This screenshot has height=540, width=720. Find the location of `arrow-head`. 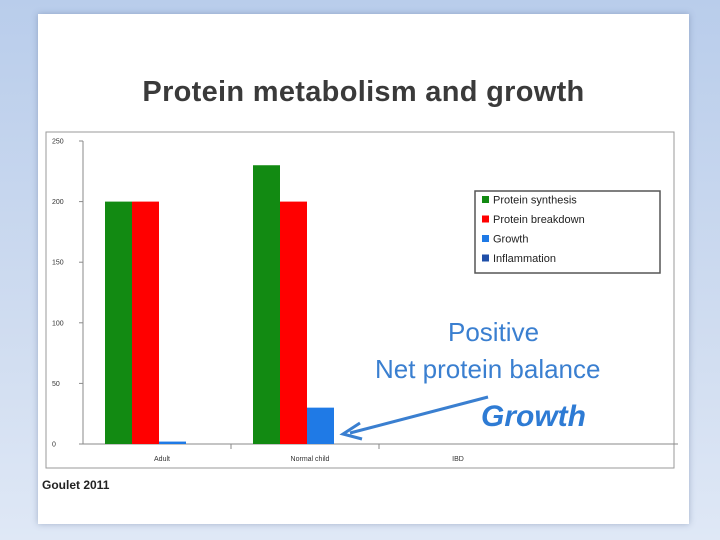

arrow-head is located at coordinates (351, 431).